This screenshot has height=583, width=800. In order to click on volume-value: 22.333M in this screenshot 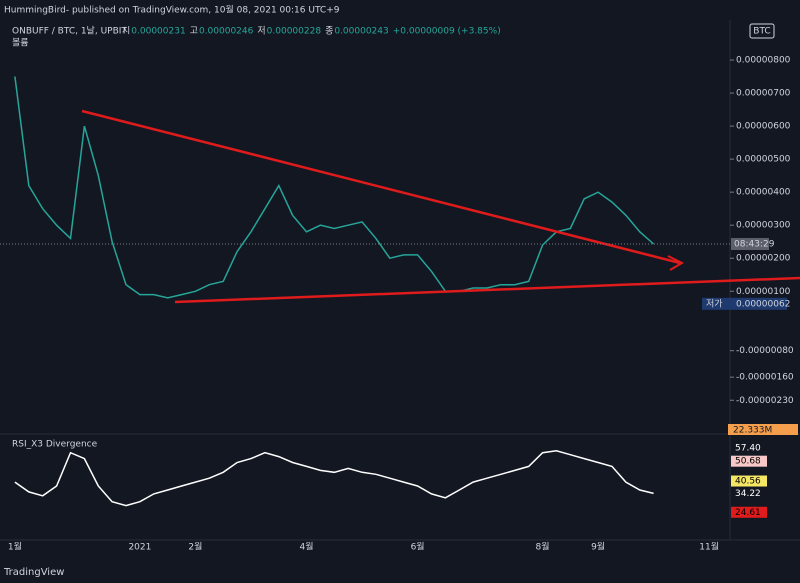, I will do `click(752, 431)`.